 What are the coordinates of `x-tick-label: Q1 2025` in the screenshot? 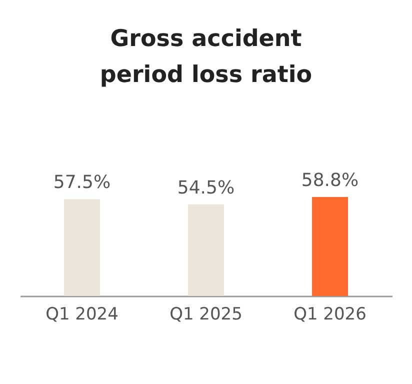 It's located at (206, 314).